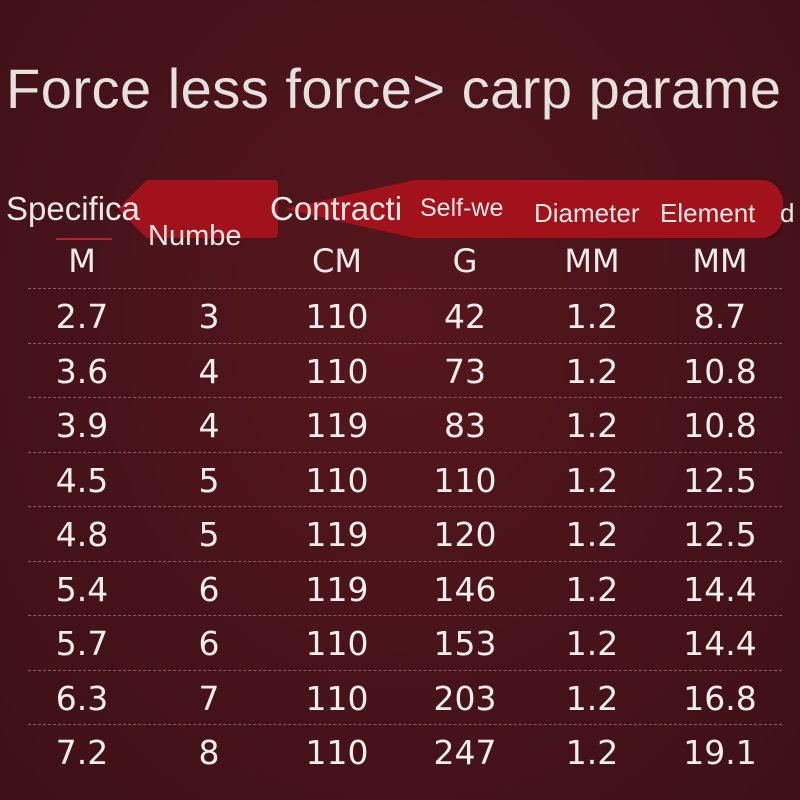 The image size is (800, 800). What do you see at coordinates (405, 588) in the screenshot?
I see `table-row: 5.4 6 119 146 1.2 14.4` at bounding box center [405, 588].